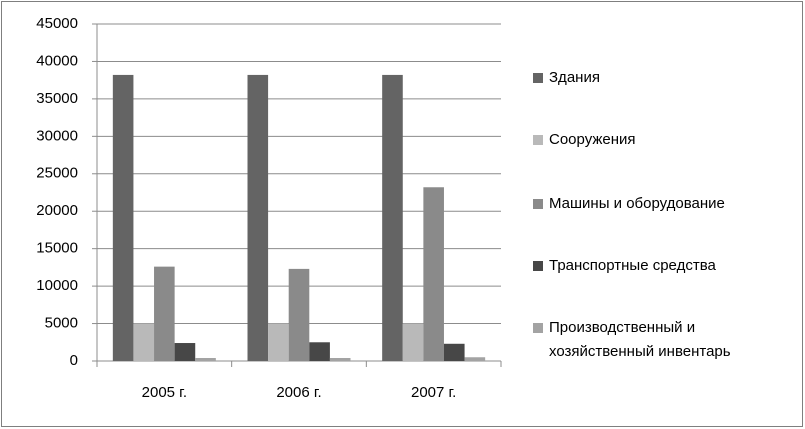 This screenshot has height=429, width=805. I want to click on legend-label: Транспортные средства, so click(632, 265).